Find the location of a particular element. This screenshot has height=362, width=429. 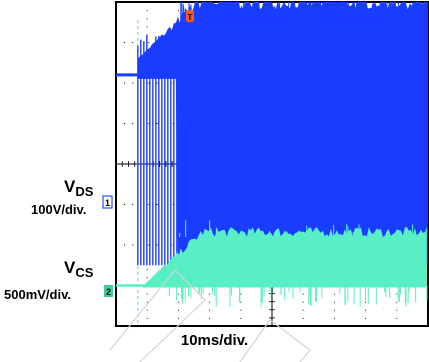

ch1-marker-label: 1 is located at coordinates (107, 203).